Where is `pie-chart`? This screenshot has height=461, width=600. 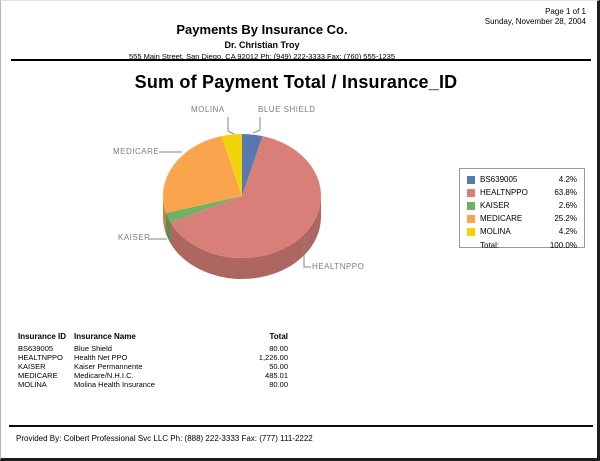
pie-chart is located at coordinates (235, 198).